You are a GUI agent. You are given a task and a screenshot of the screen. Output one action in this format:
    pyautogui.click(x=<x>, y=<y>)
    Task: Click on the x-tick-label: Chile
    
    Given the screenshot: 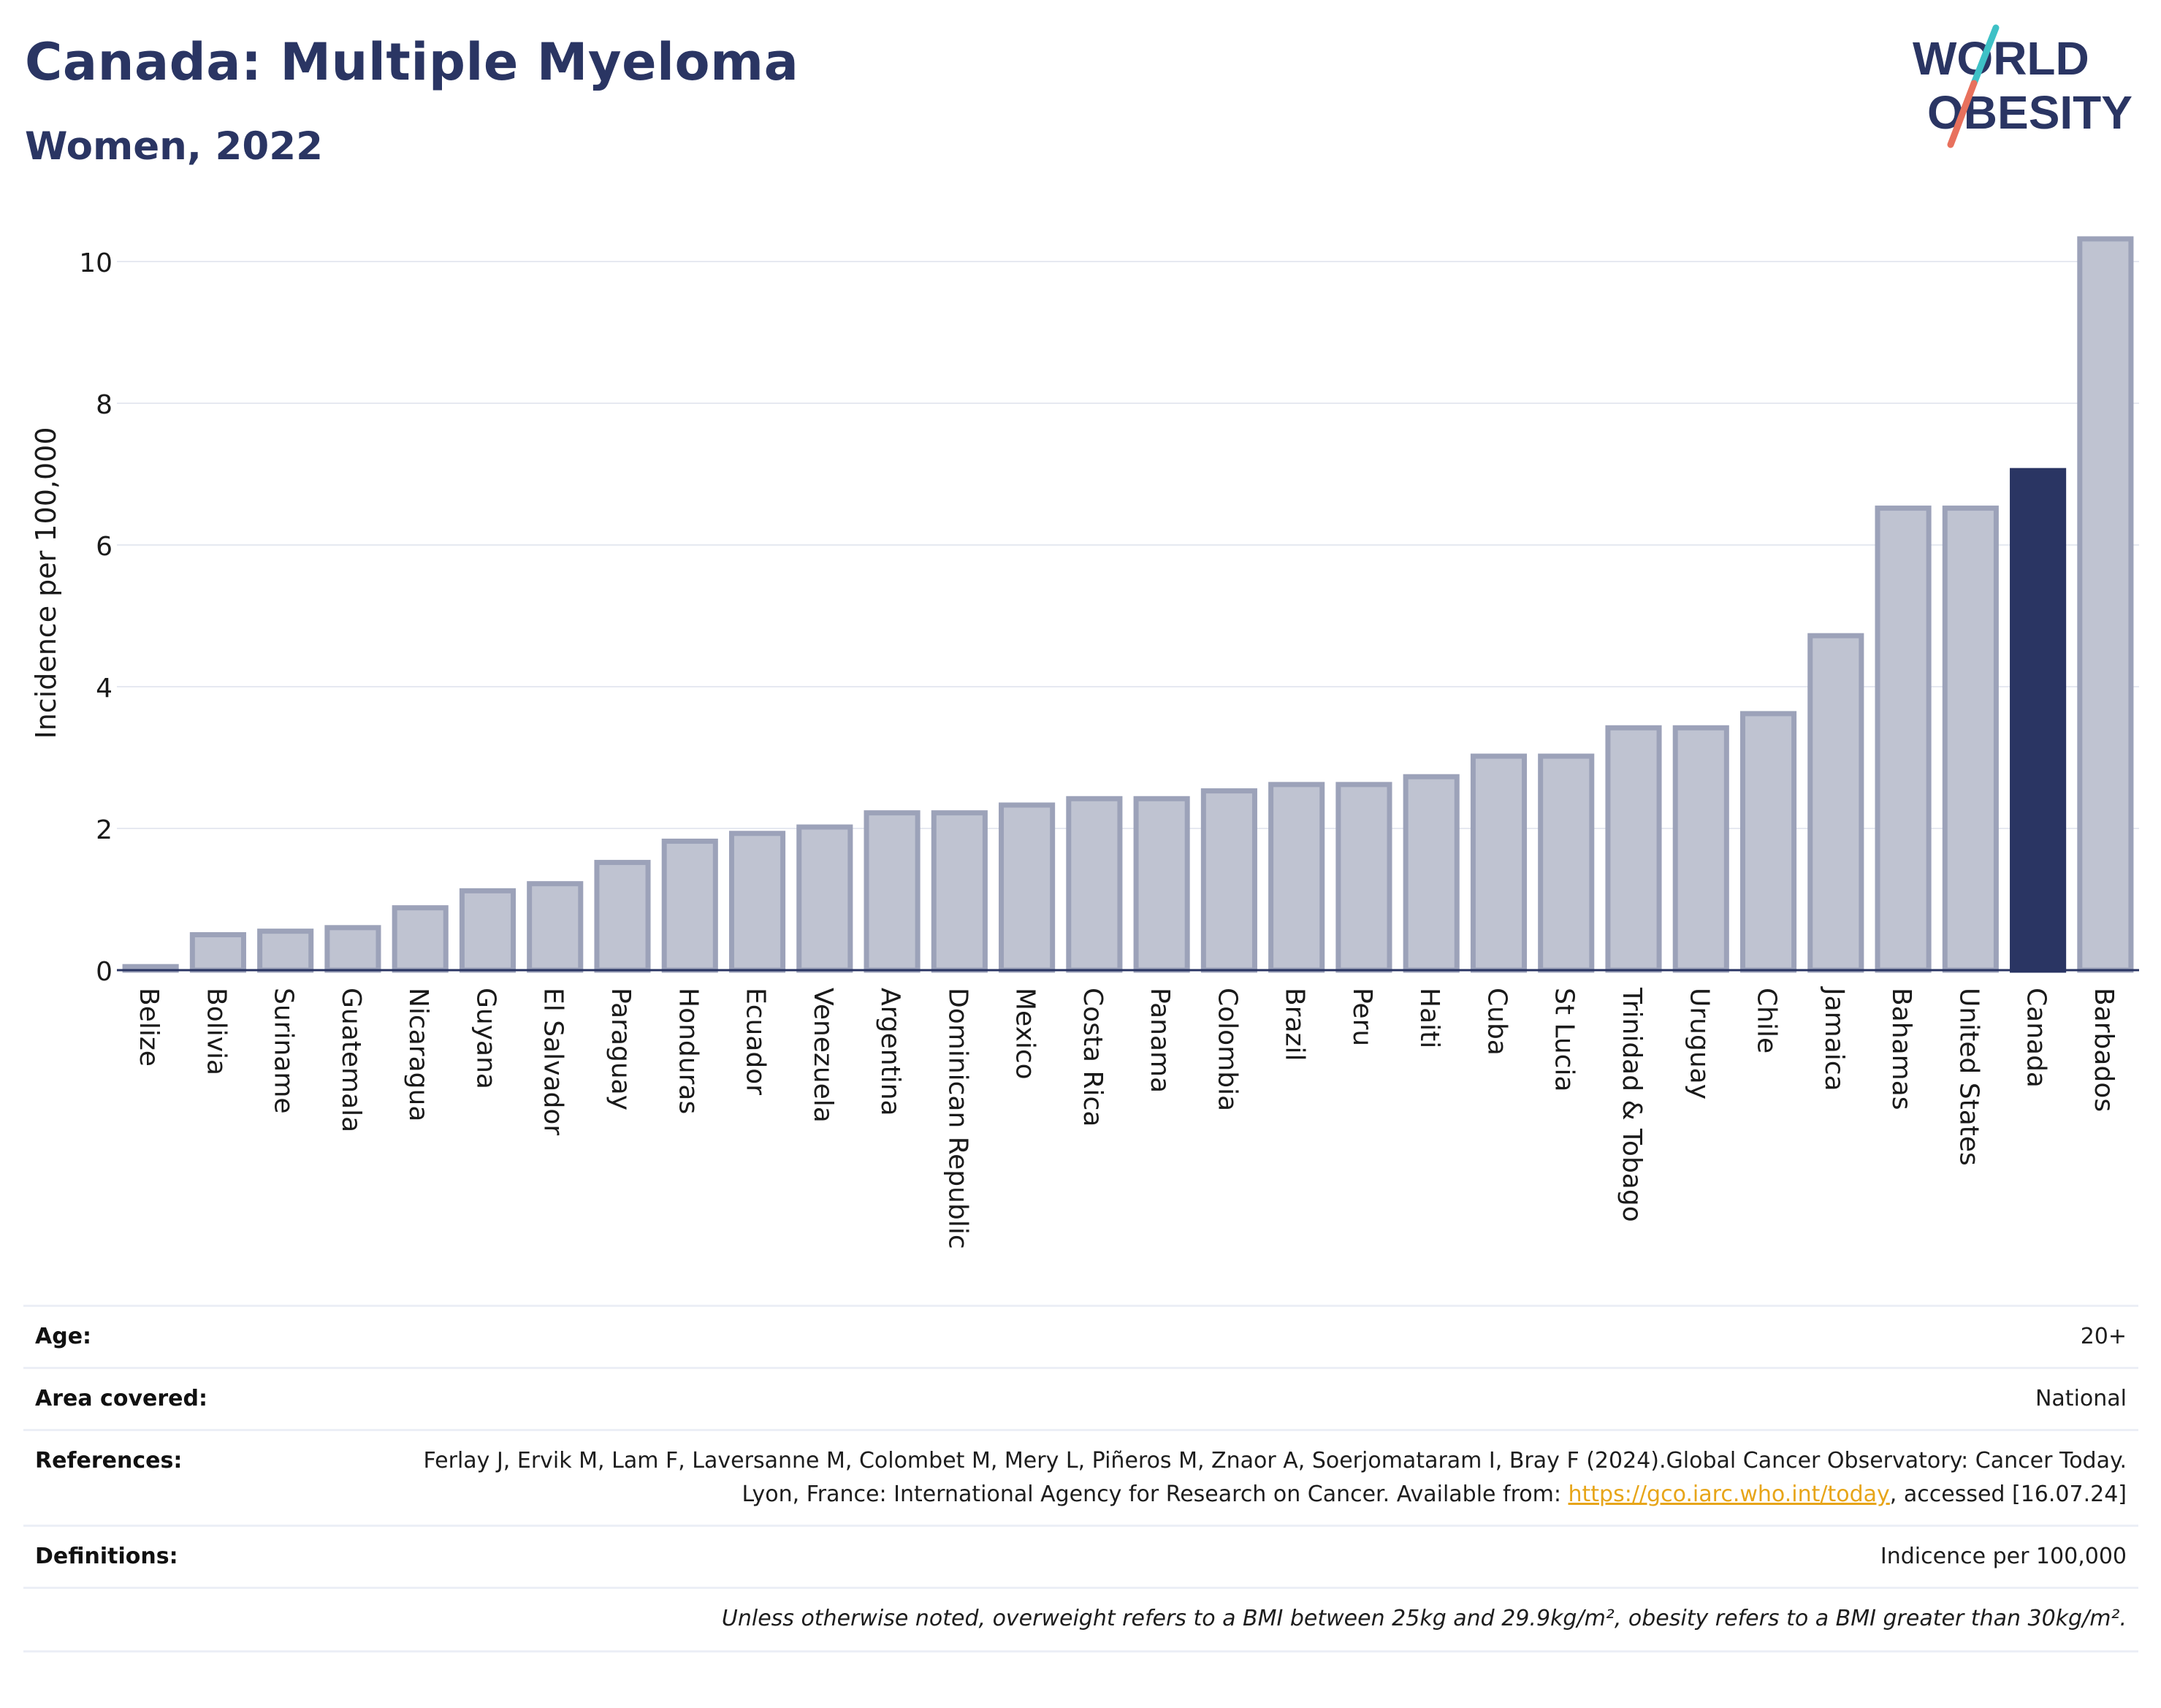 What is the action you would take?
    pyautogui.click(x=1767, y=1021)
    